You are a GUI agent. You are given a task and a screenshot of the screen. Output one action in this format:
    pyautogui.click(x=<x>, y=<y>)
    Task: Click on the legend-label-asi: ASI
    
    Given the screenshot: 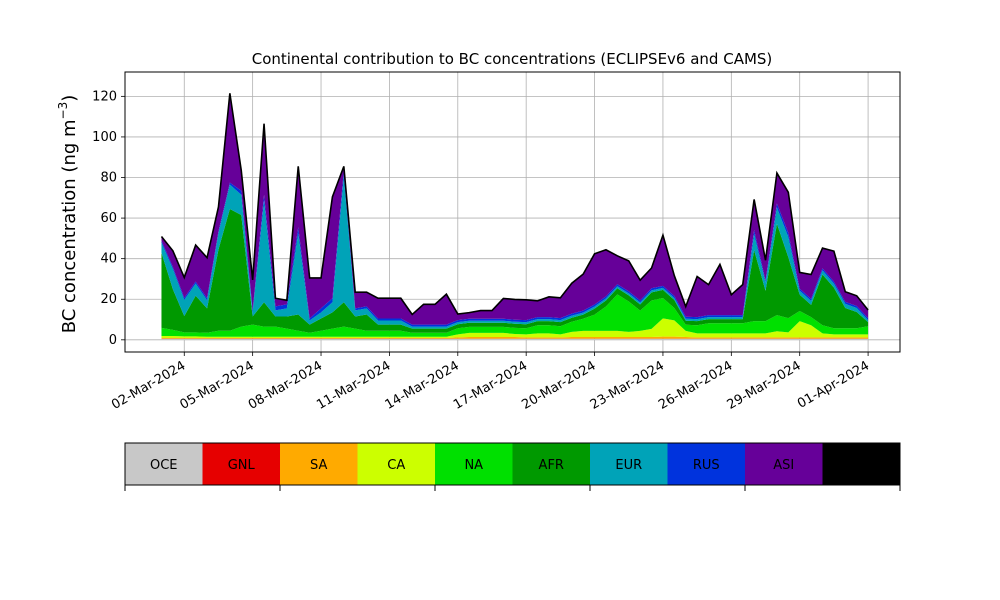 What is the action you would take?
    pyautogui.click(x=783, y=465)
    